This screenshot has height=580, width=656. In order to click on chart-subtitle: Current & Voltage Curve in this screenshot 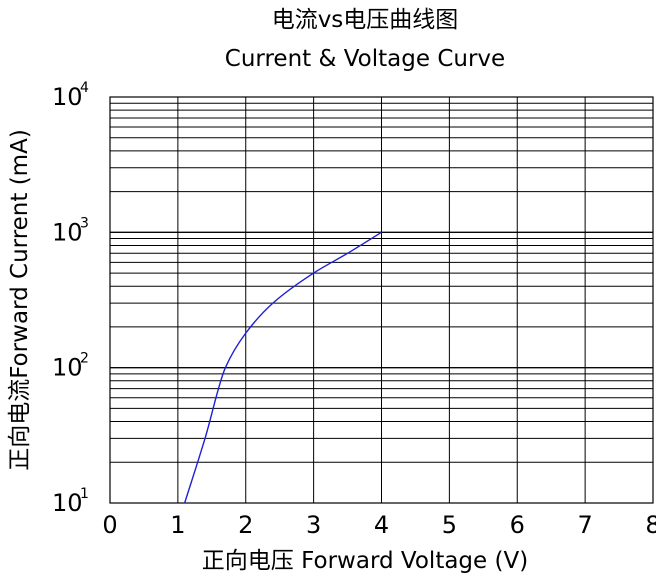, I will do `click(365, 59)`.